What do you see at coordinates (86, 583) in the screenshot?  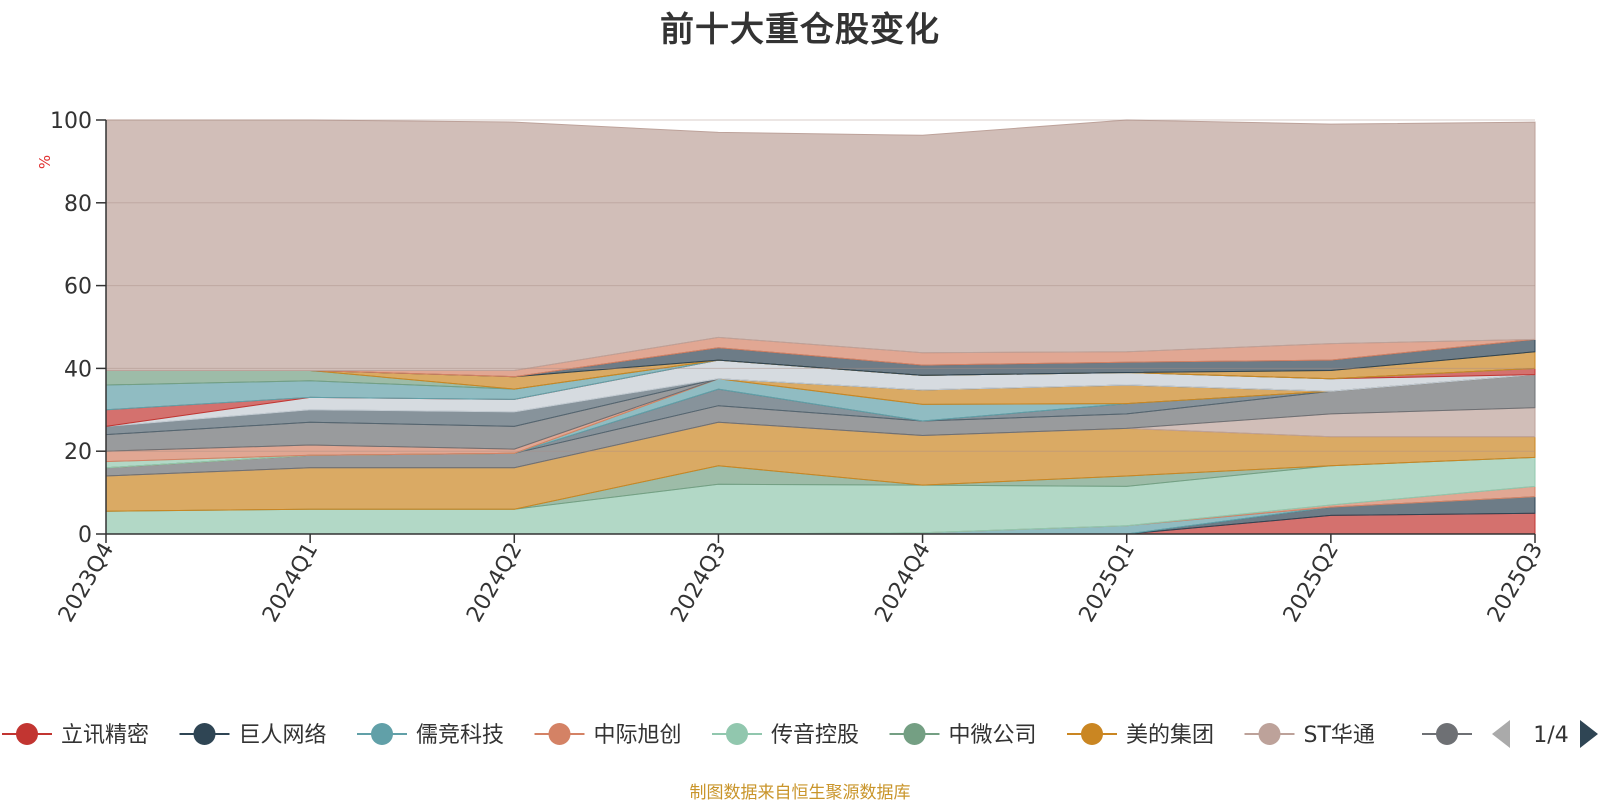 I see `x-tick-label-0: 2023Q4` at bounding box center [86, 583].